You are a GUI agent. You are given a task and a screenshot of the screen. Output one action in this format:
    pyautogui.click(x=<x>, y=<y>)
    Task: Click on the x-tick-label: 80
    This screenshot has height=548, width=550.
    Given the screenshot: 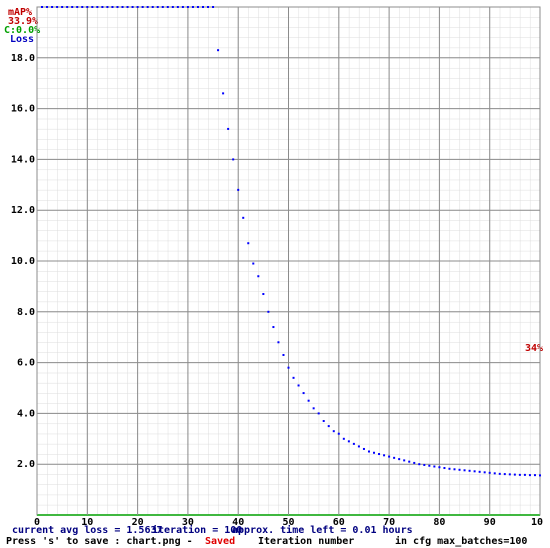 What is the action you would take?
    pyautogui.click(x=439, y=522)
    